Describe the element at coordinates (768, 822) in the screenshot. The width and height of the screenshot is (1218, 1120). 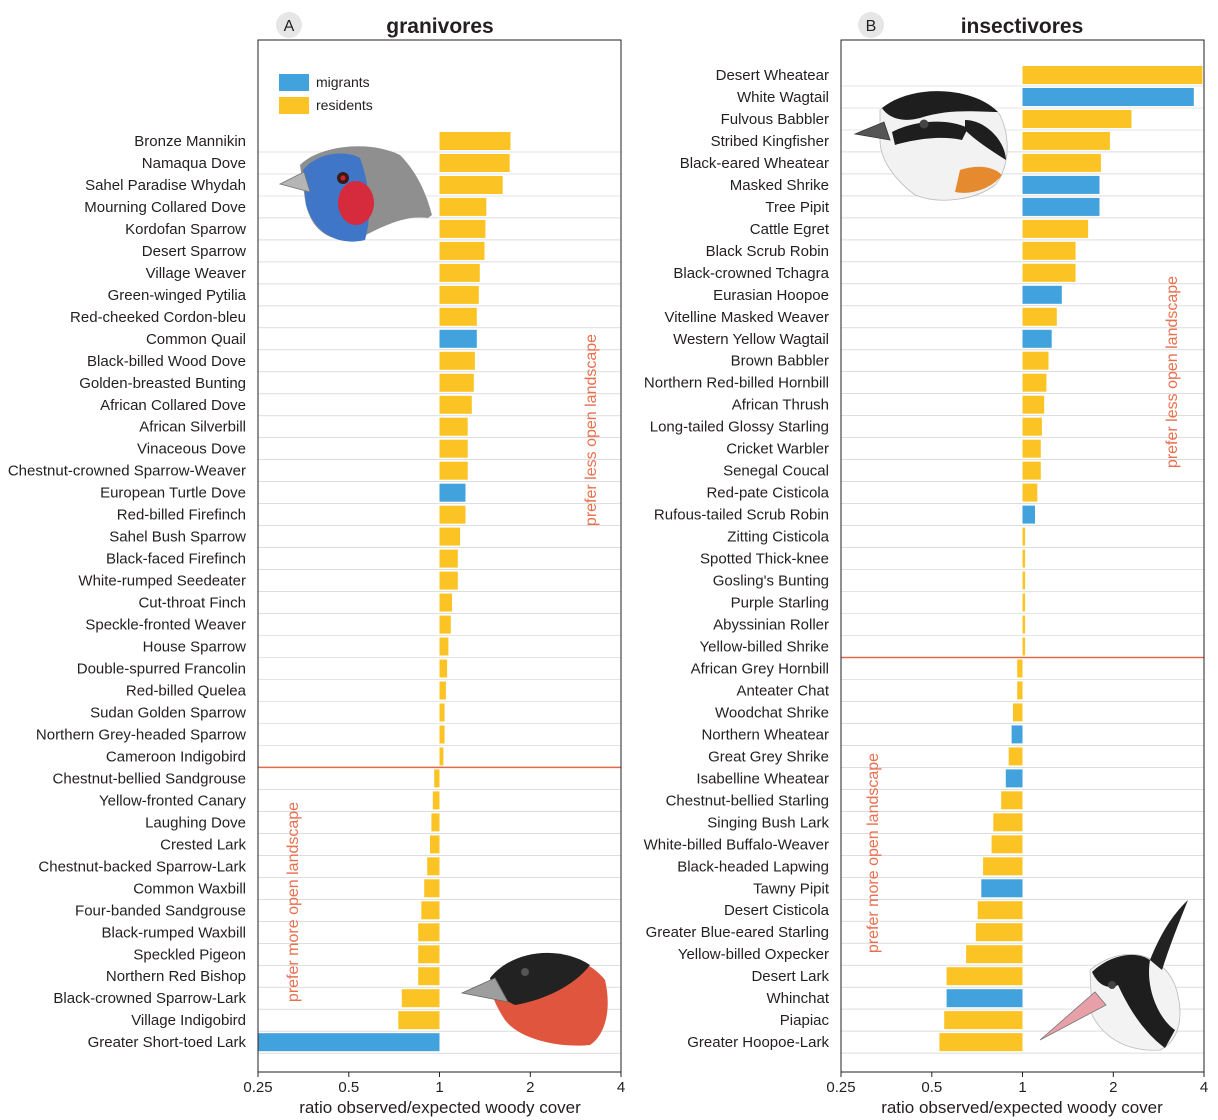
I see `category-label-insectivores-34: Singing Bush Lark` at that location.